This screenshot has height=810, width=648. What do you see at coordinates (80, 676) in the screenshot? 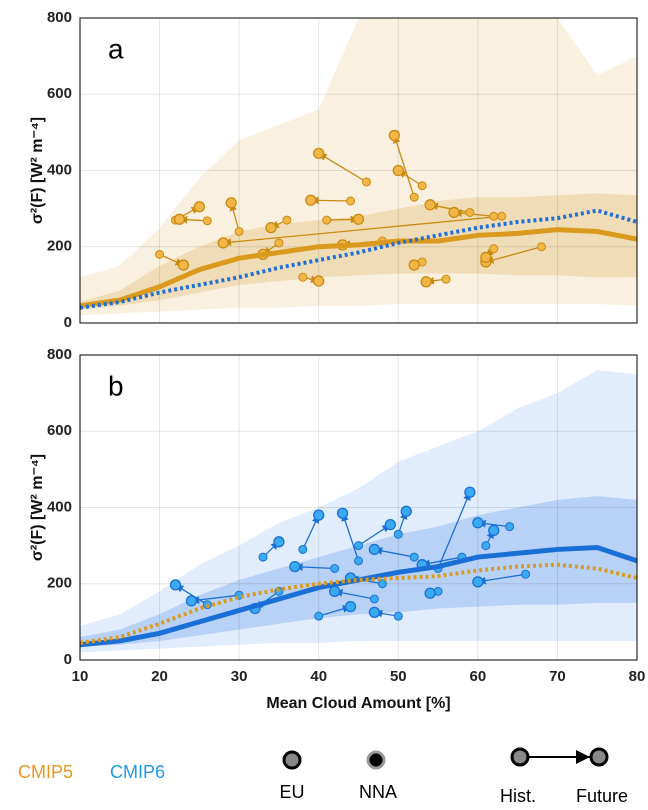
I see `x-tick-label: 10` at bounding box center [80, 676].